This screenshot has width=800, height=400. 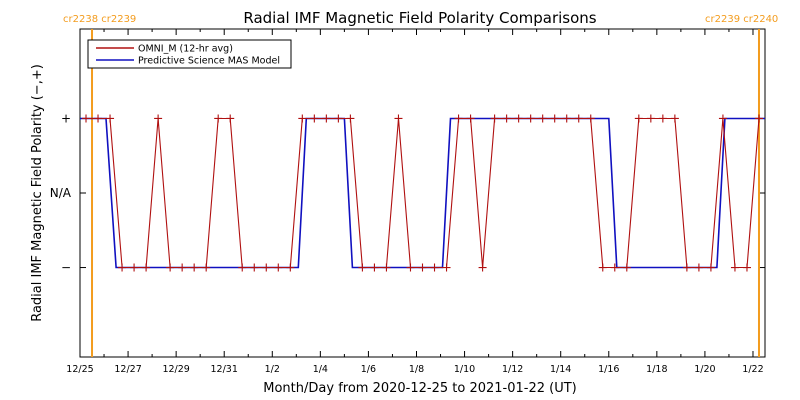 What do you see at coordinates (704, 369) in the screenshot?
I see `x-tick-label: 1/20` at bounding box center [704, 369].